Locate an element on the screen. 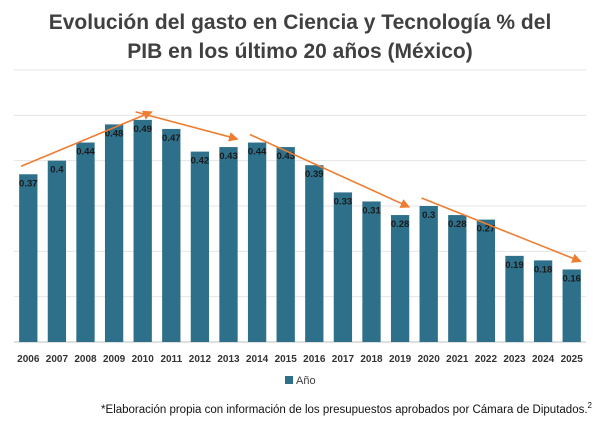 Image resolution: width=600 pixels, height=427 pixels. x-tick-2007: 2007 is located at coordinates (57, 359).